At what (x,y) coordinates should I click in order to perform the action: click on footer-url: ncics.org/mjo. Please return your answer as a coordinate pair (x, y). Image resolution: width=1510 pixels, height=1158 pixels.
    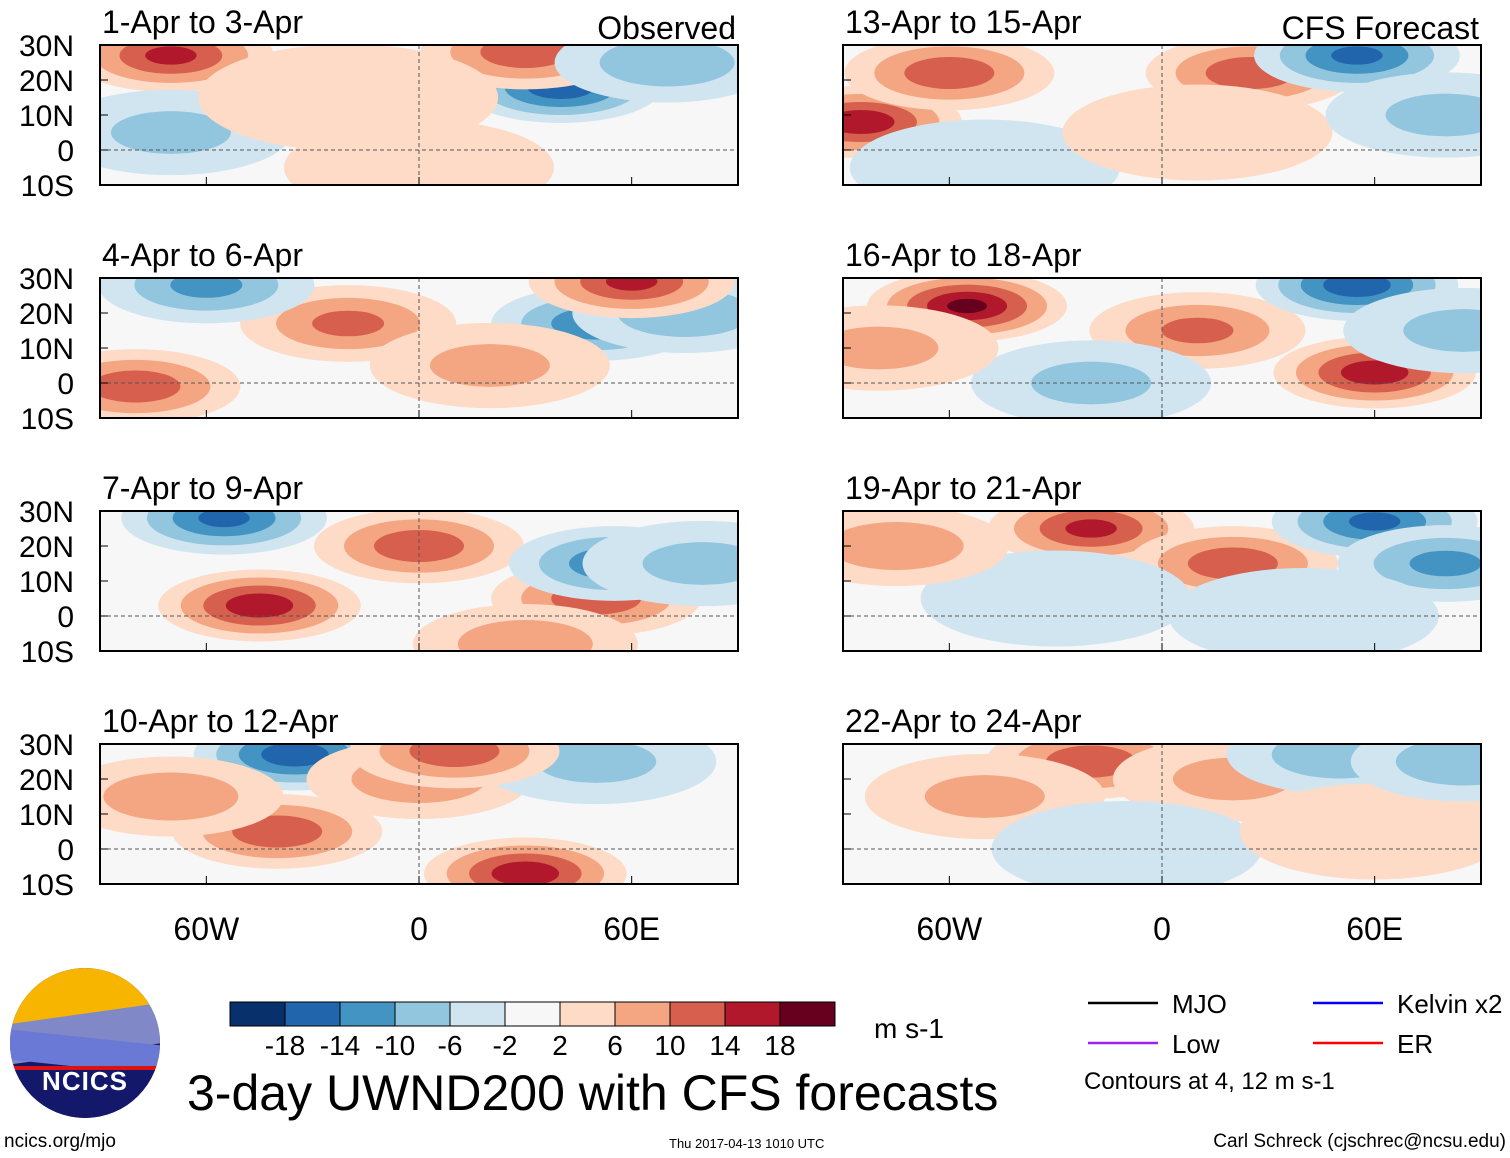
    Looking at the image, I should click on (60, 1141).